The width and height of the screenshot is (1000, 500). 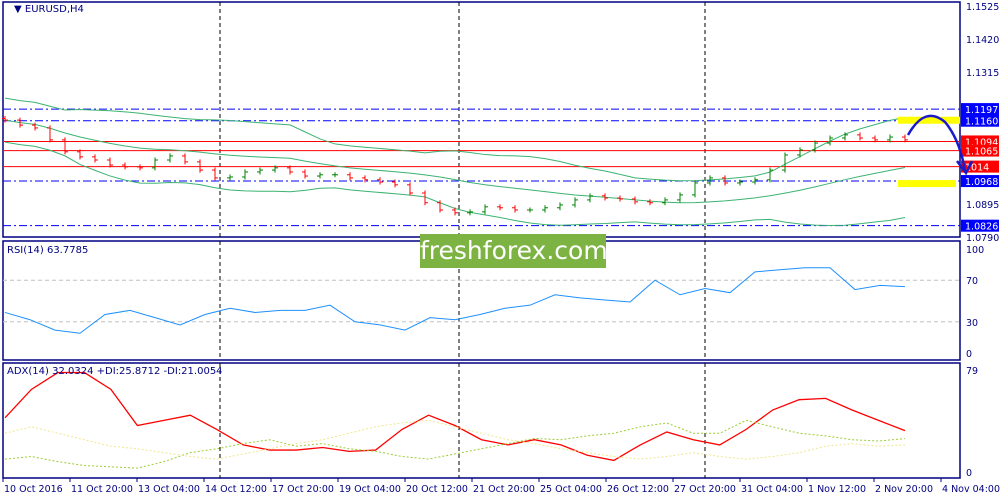 I want to click on adx-tick-label: 0, so click(x=969, y=473).